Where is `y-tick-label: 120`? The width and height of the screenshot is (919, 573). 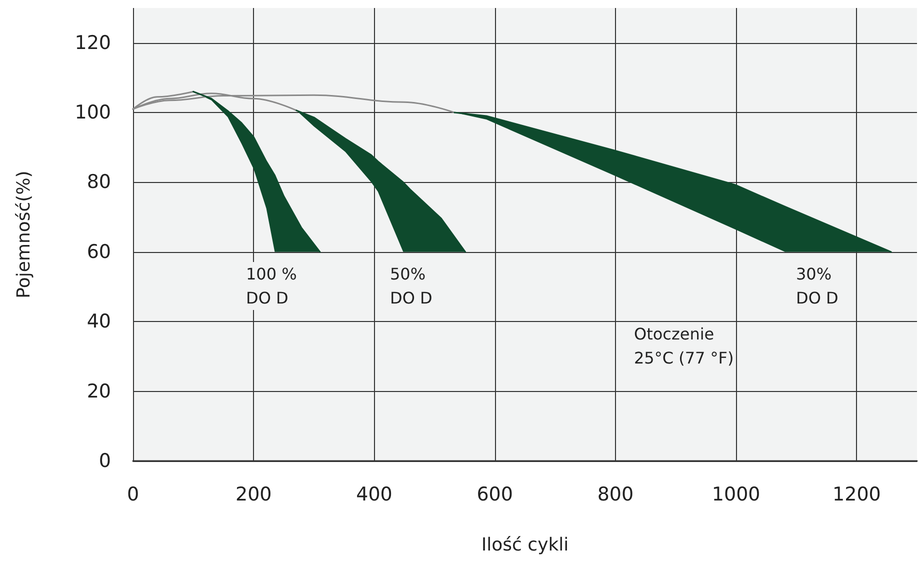
y-tick-label: 120 is located at coordinates (92, 43).